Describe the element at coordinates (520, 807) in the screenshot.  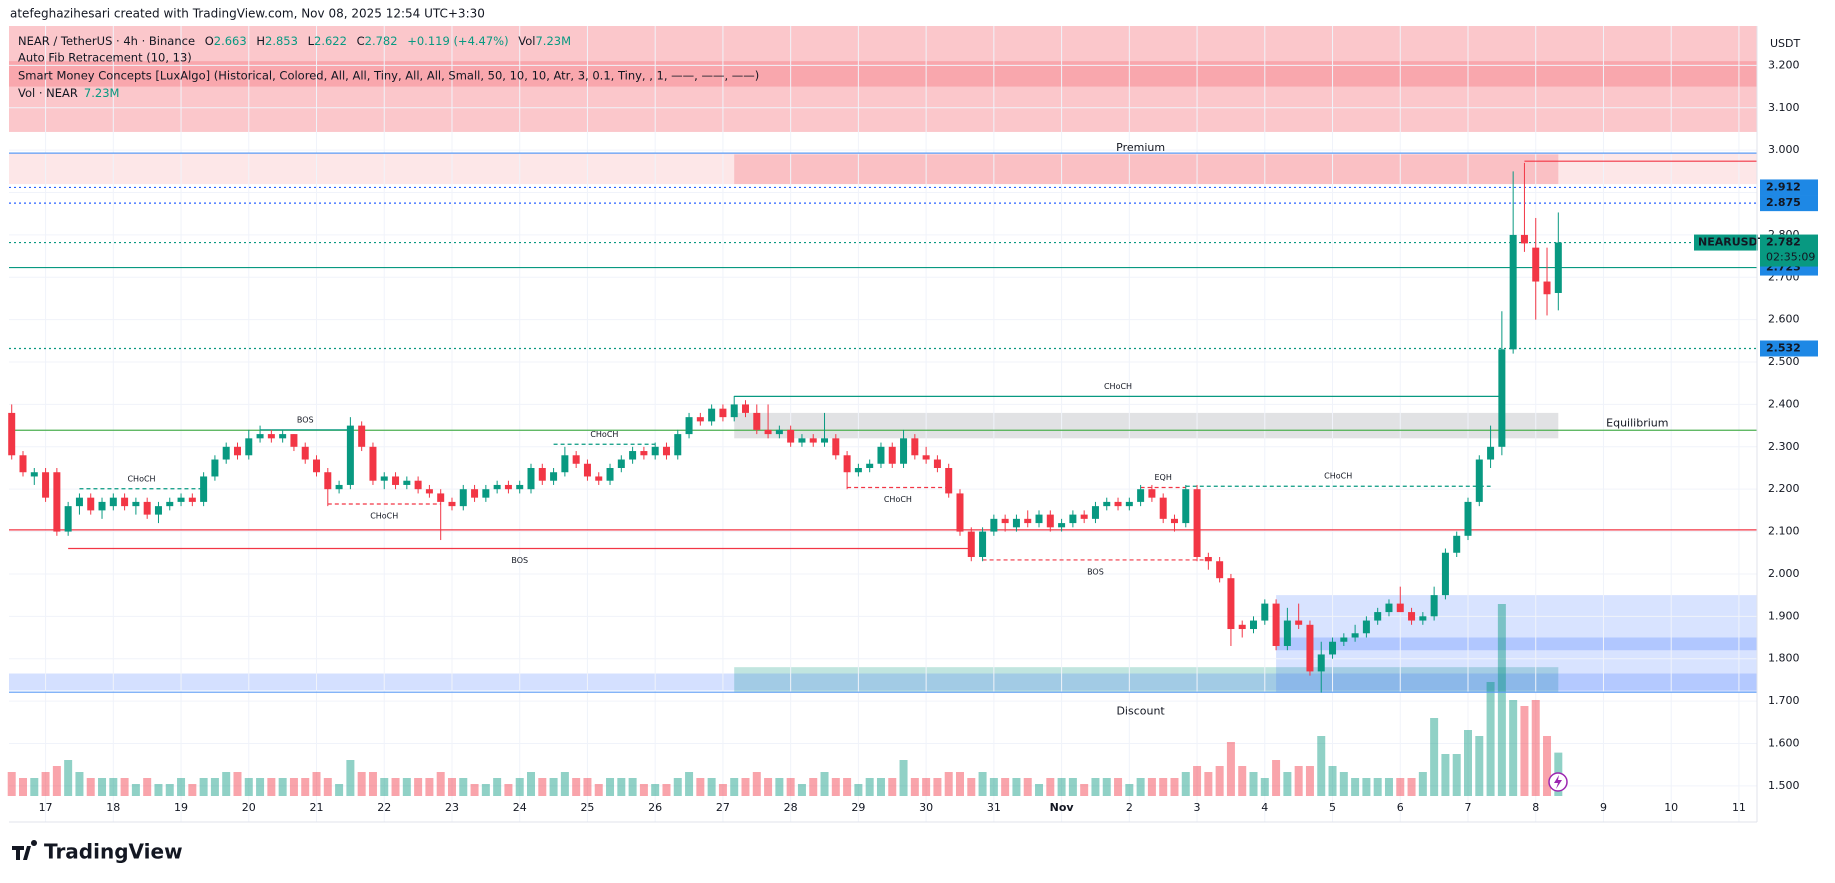
I see `x-tick-label: 24` at that location.